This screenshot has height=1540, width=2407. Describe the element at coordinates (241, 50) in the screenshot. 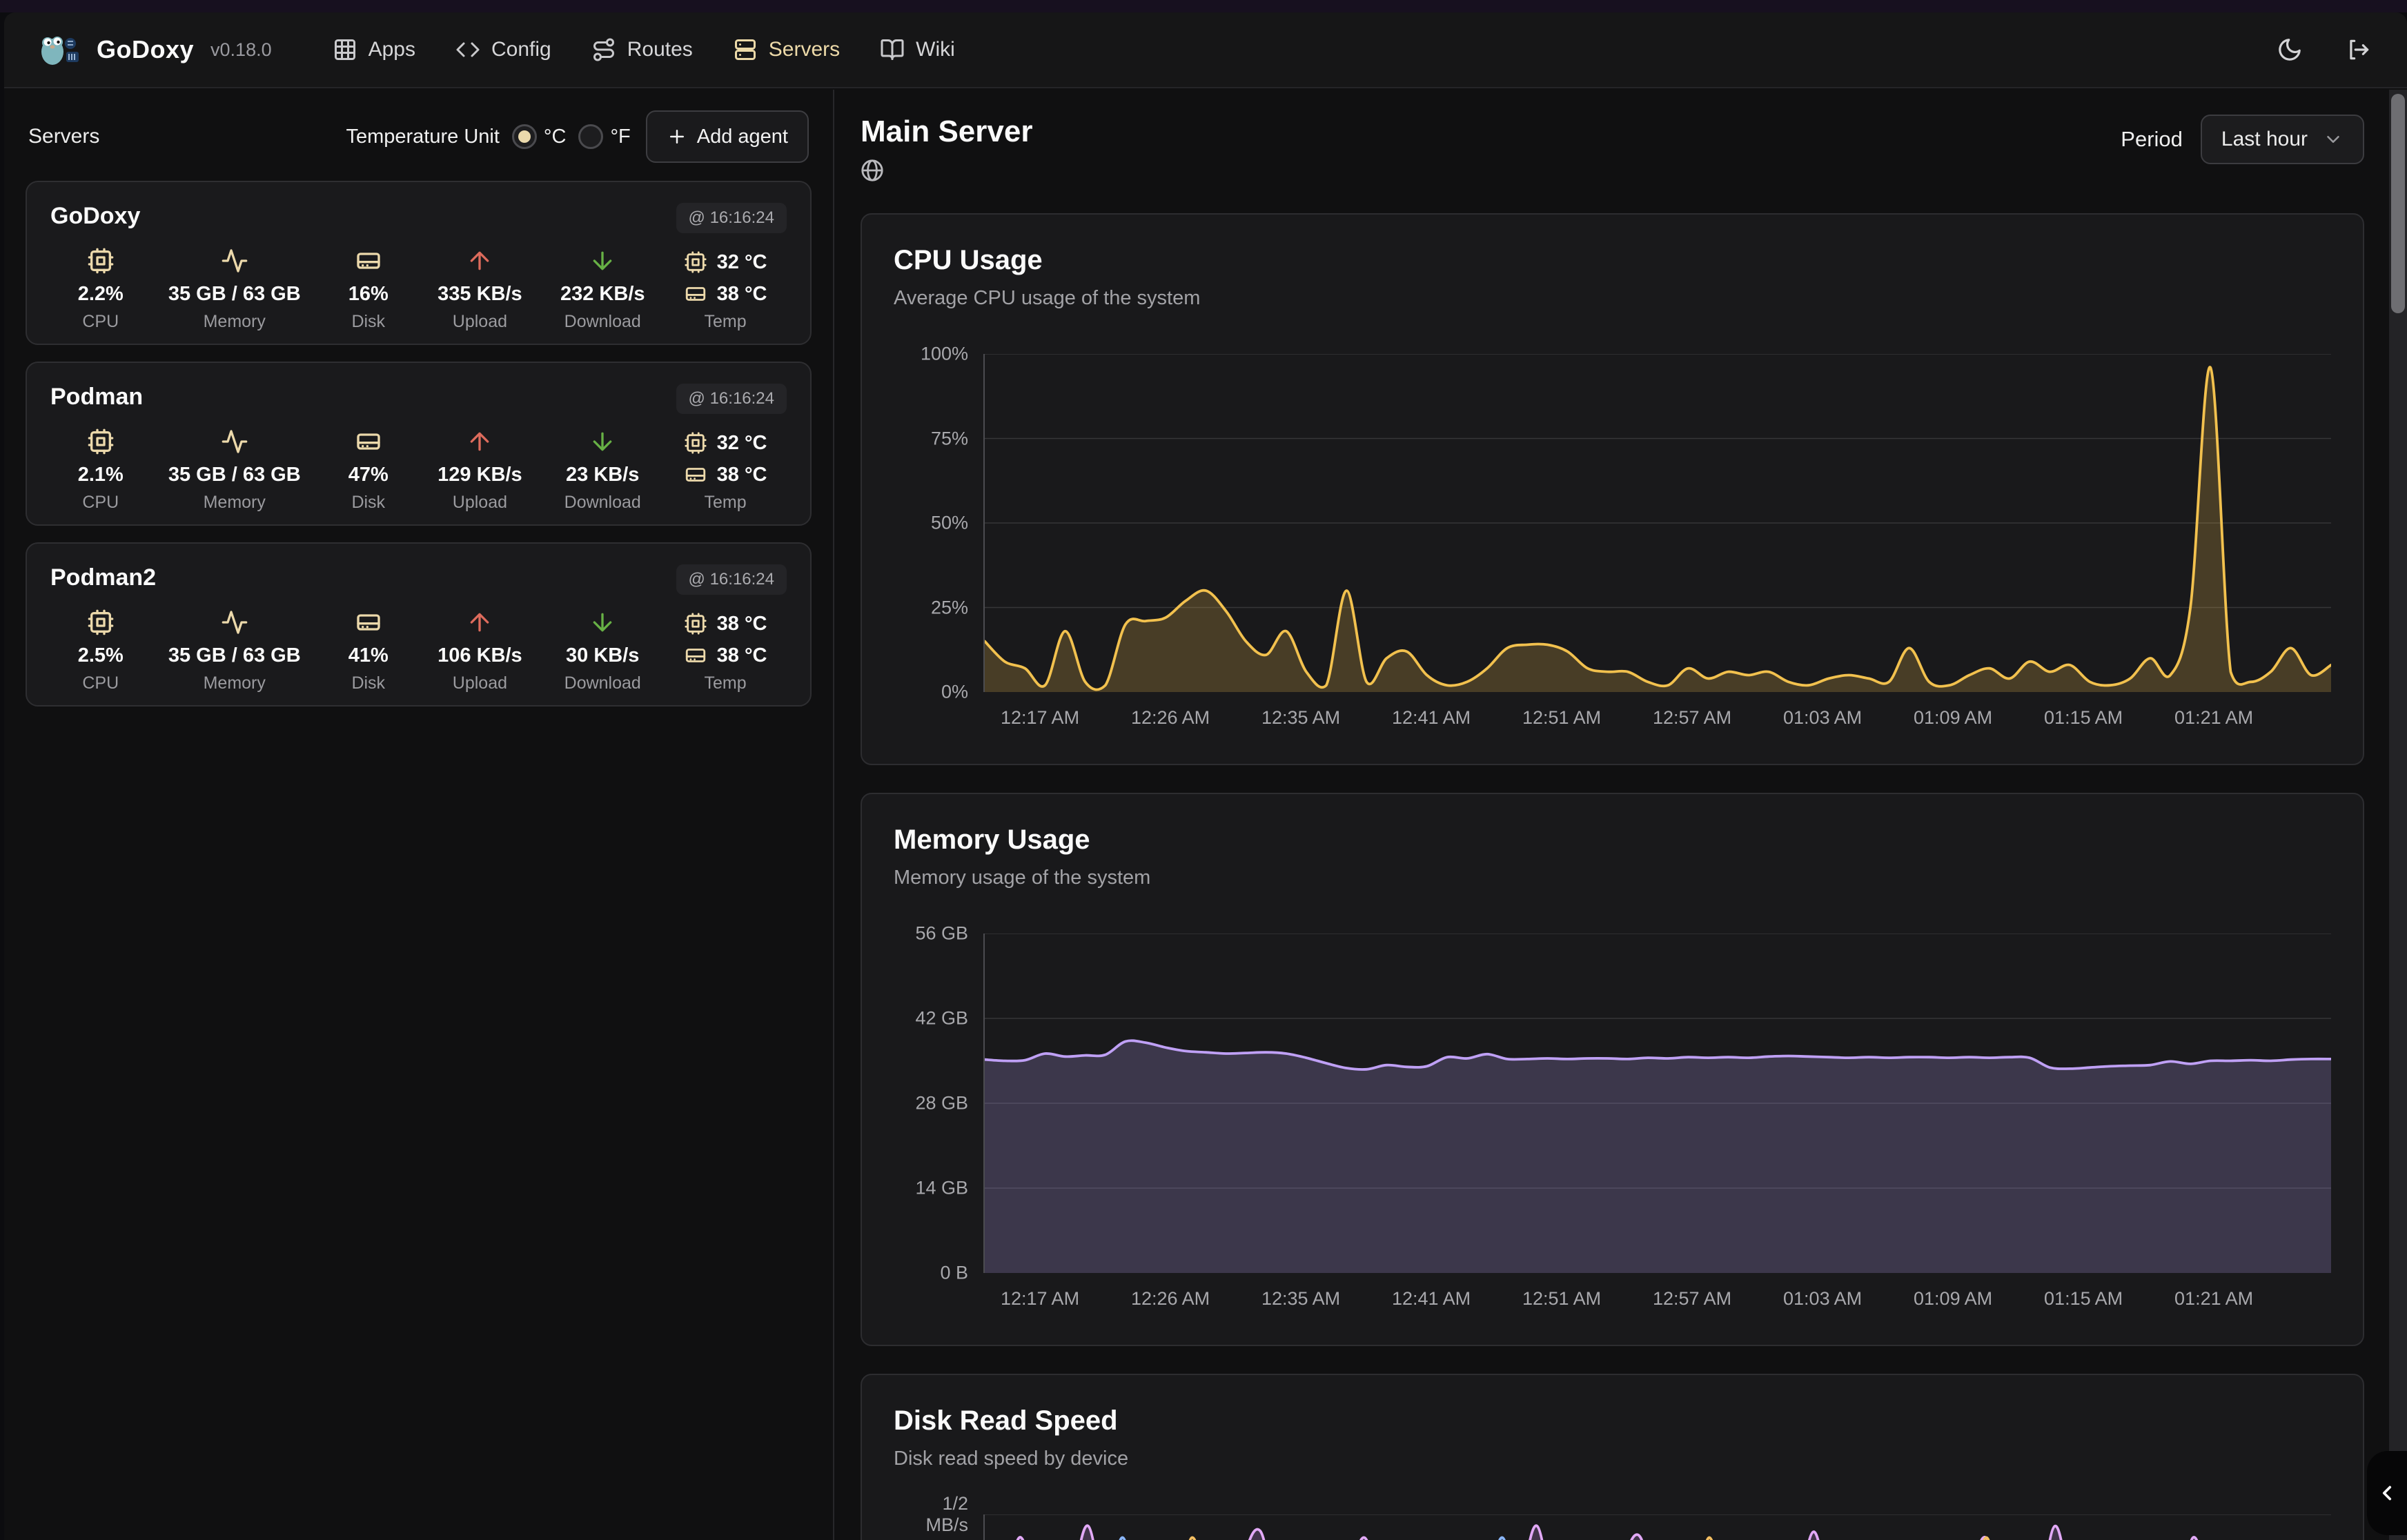

I see `brand-version: v0.18.0` at that location.